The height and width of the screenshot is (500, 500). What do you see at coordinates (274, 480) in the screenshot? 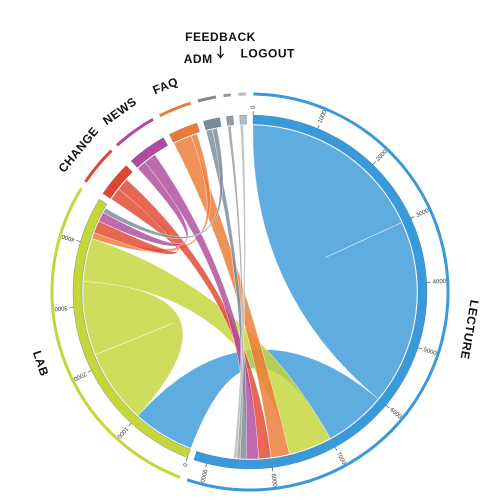
I see `tick-label: 8000` at bounding box center [274, 480].